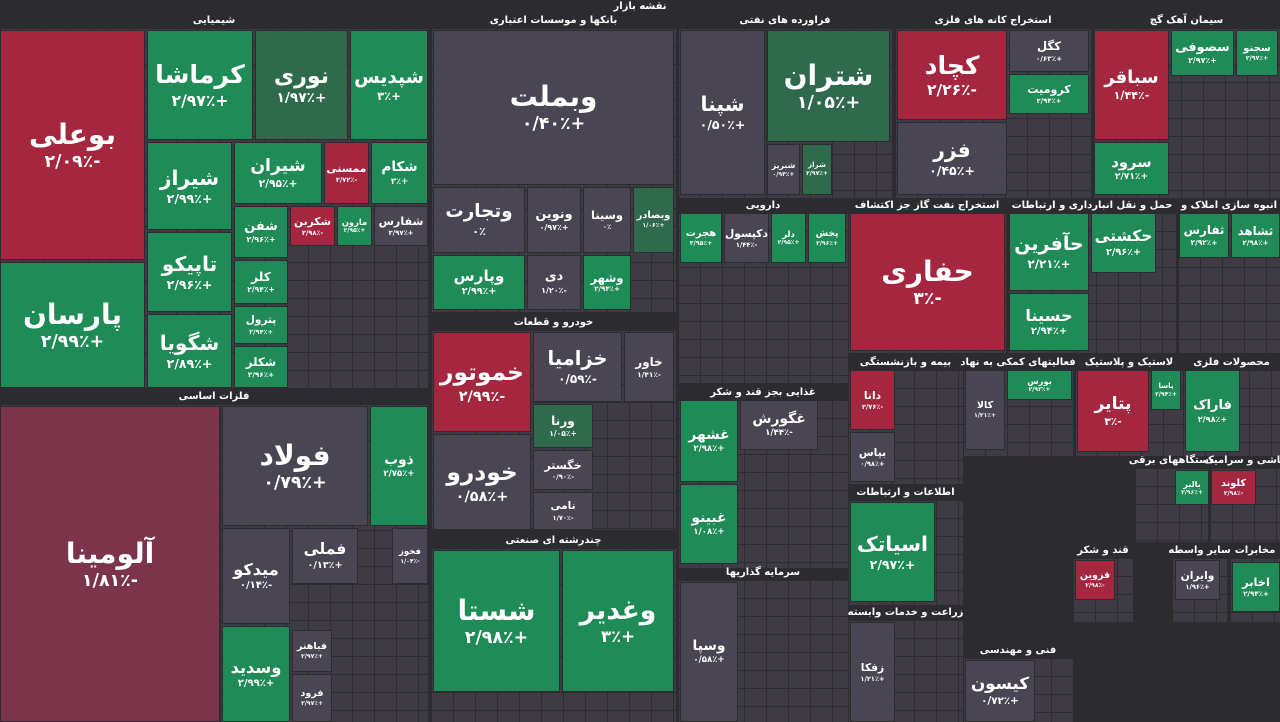  I want to click on stock-change: +۲/۹۹٪, so click(72, 341).